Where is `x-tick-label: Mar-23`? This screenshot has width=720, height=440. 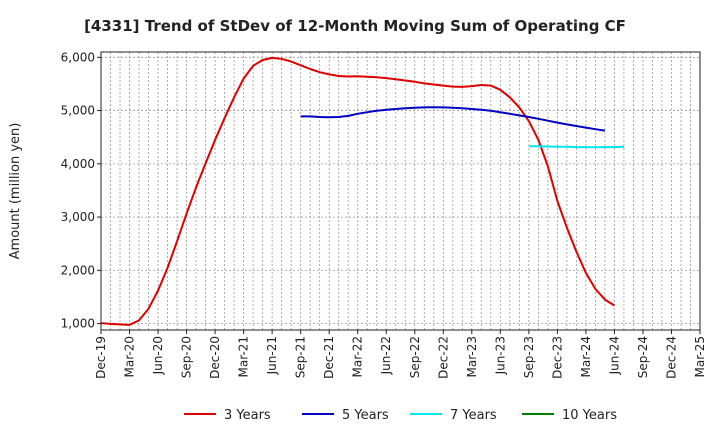
x-tick-label: Mar-23 is located at coordinates (472, 356).